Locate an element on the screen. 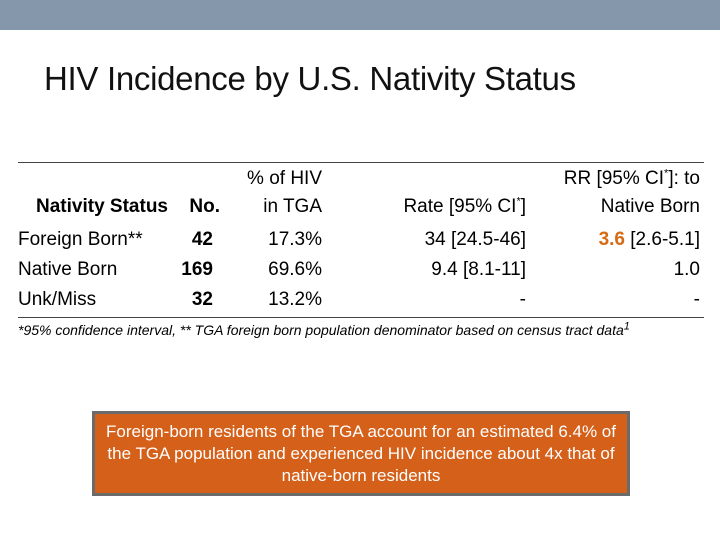 This screenshot has height=540, width=720. cell-rr: 3.6 [2.6-5.1] is located at coordinates (610, 240).